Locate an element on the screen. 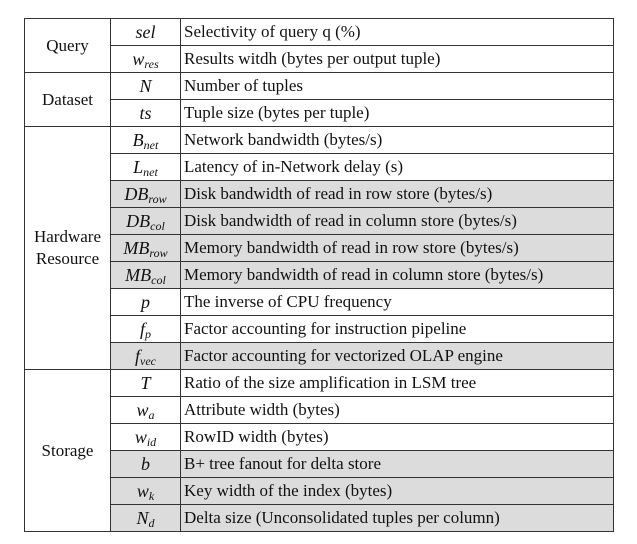 The height and width of the screenshot is (544, 637). table-row: ts Tuple size (bytes per tuple) is located at coordinates (319, 113).